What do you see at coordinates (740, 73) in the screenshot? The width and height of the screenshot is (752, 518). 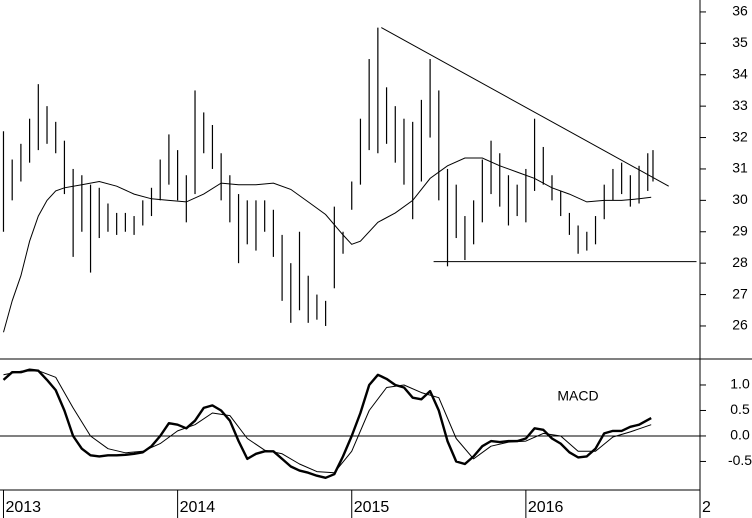 I see `y-tick-label: 34` at bounding box center [740, 73].